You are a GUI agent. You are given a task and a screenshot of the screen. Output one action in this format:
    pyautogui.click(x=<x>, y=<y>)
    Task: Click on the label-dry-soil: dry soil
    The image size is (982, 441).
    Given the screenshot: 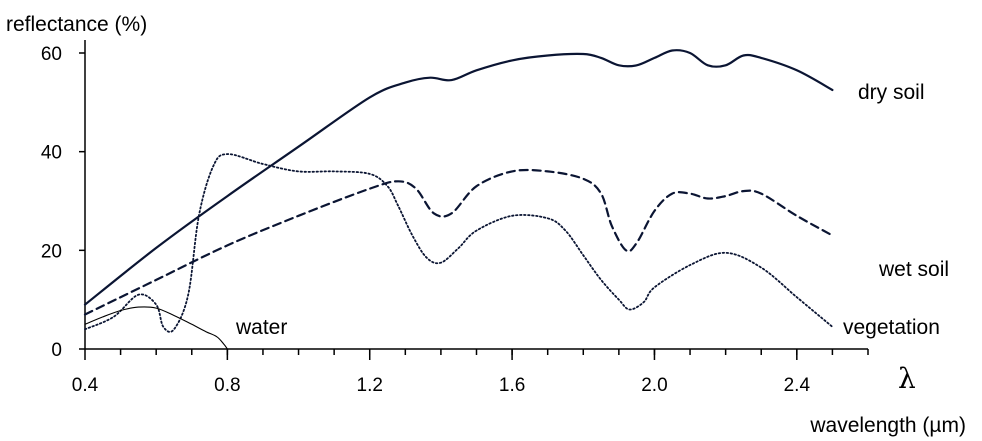 What is the action you would take?
    pyautogui.click(x=891, y=92)
    